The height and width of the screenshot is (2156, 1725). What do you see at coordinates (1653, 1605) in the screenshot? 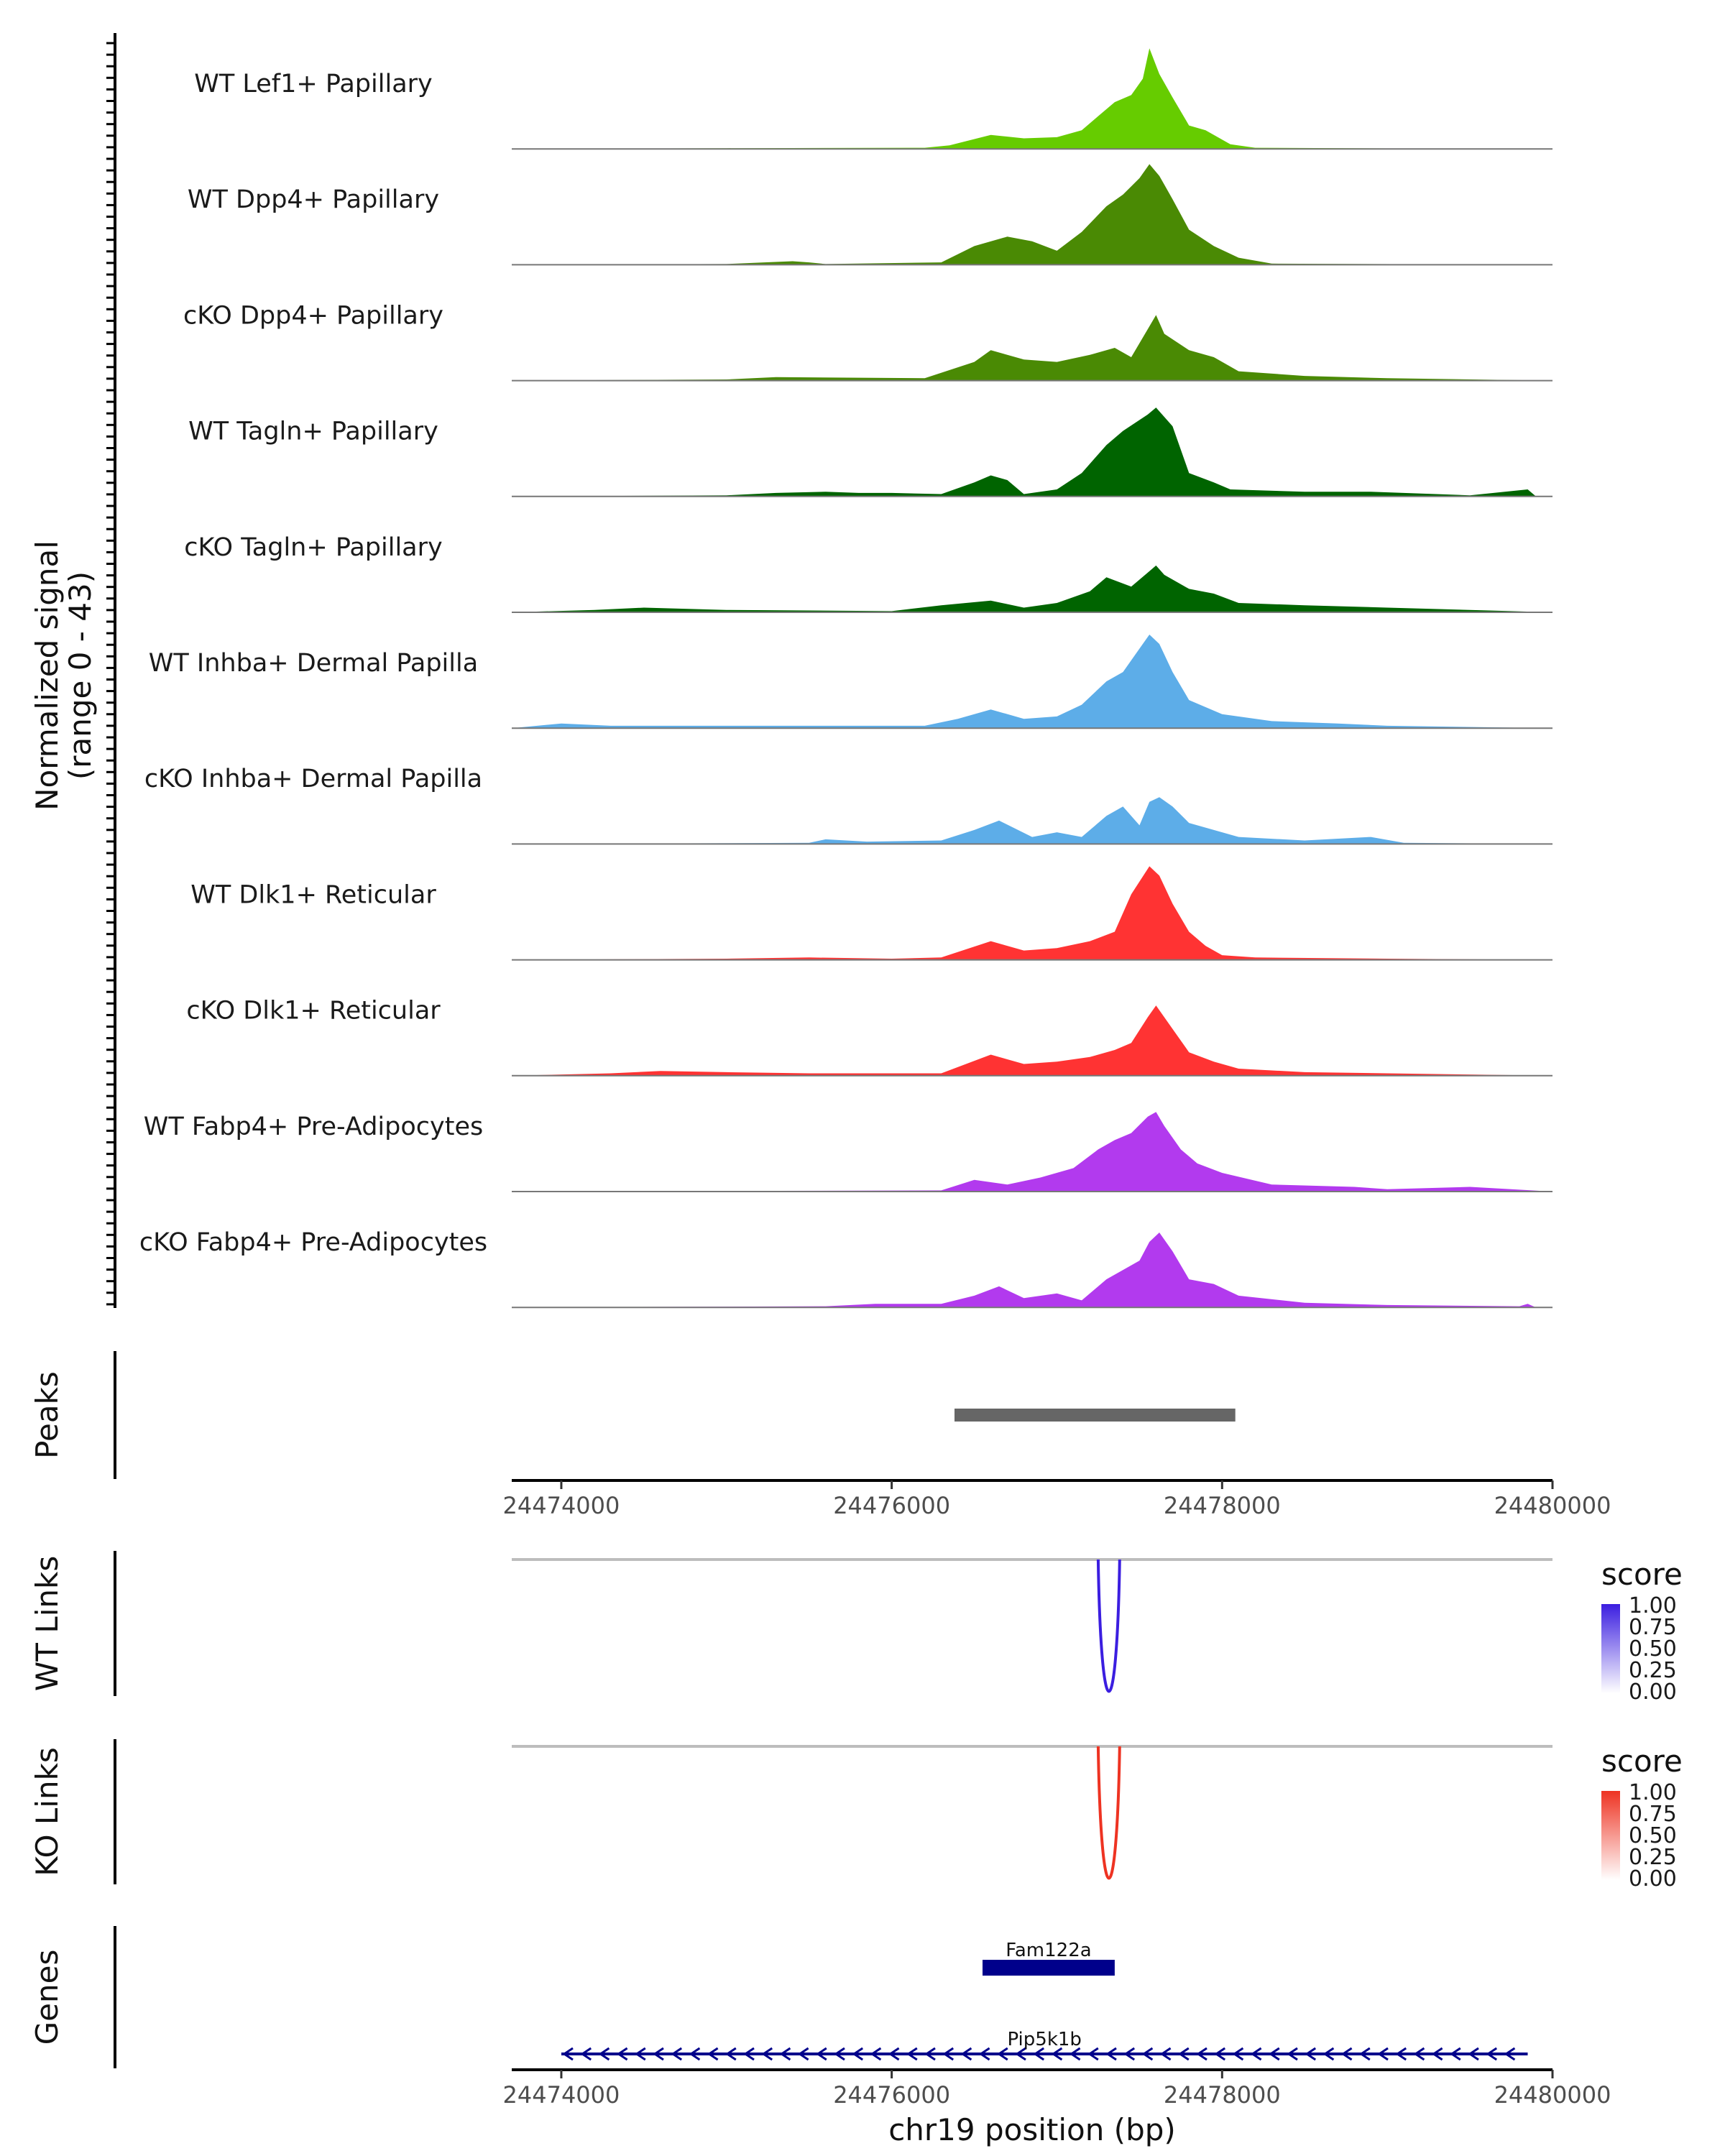
I see `wt-legend-tick: 1.00` at bounding box center [1653, 1605].